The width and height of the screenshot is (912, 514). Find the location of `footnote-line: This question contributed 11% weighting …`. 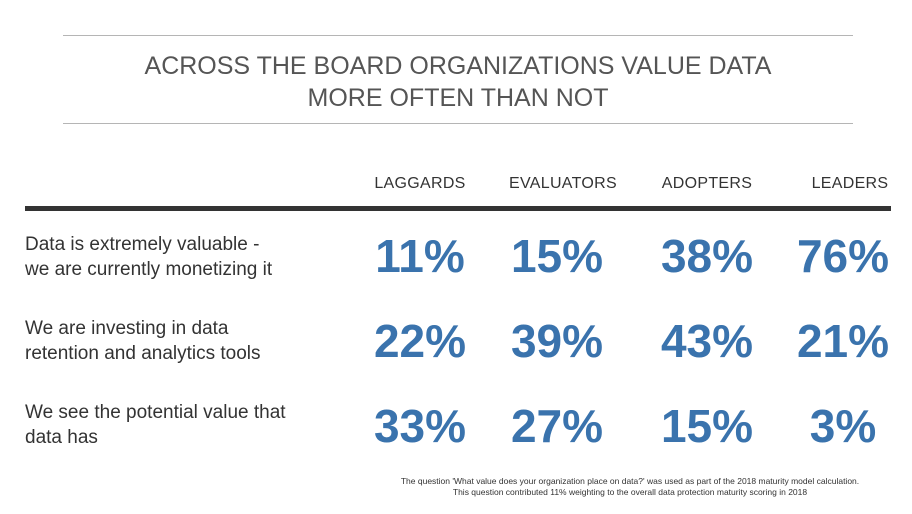

footnote-line: This question contributed 11% weighting … is located at coordinates (630, 492).